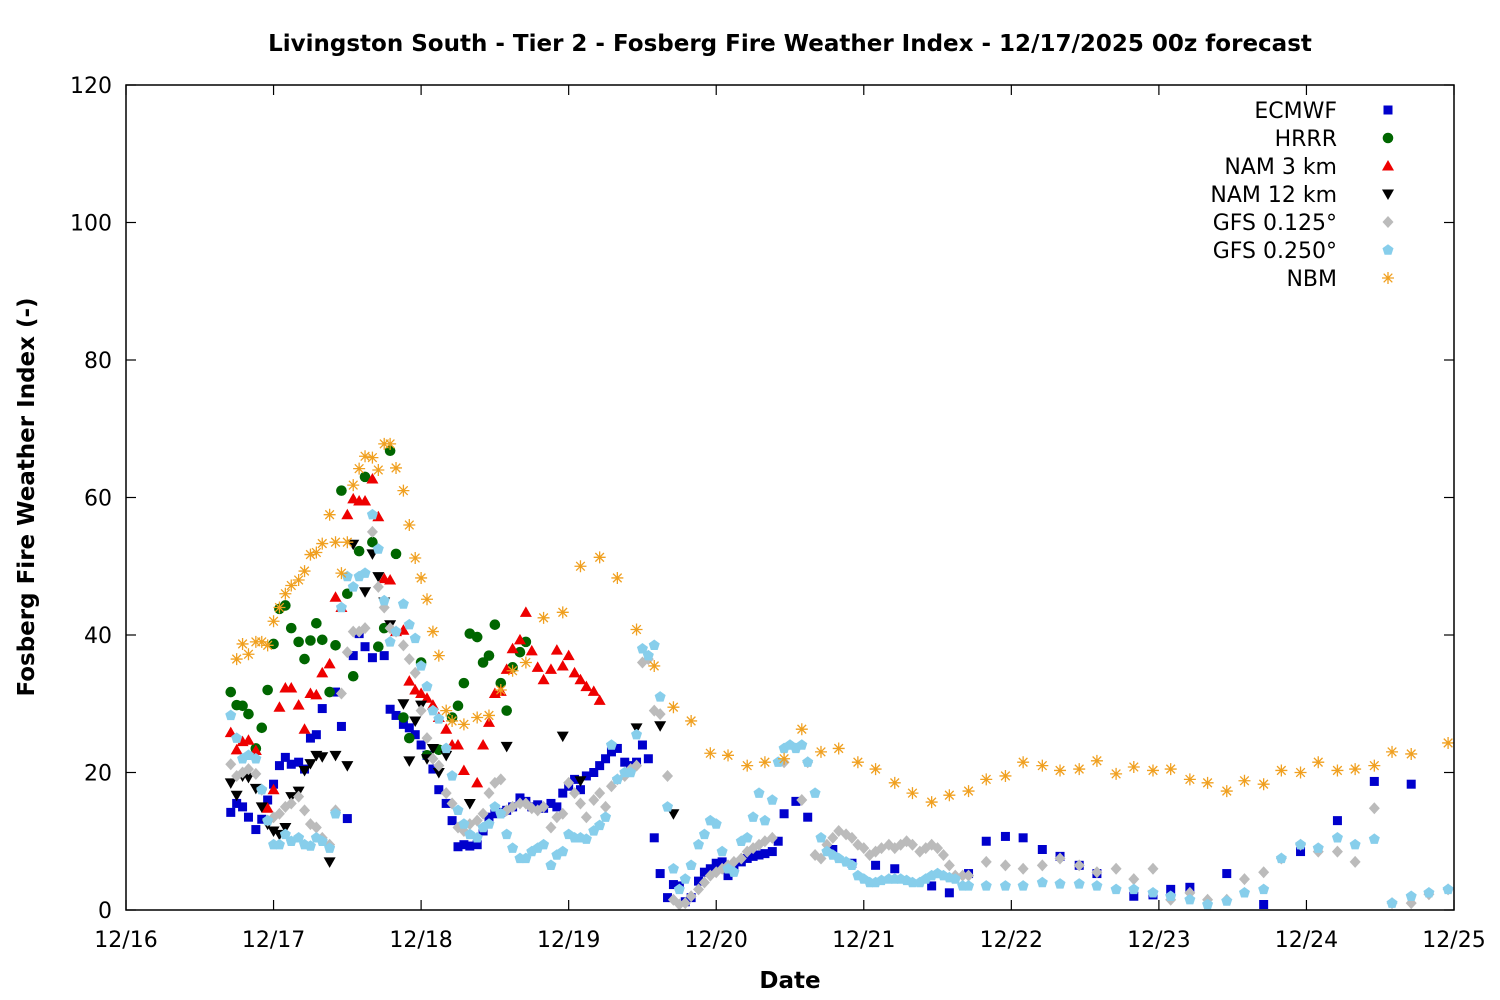 This screenshot has width=1500, height=1000. I want to click on y-tick-label: 80, so click(98, 361).